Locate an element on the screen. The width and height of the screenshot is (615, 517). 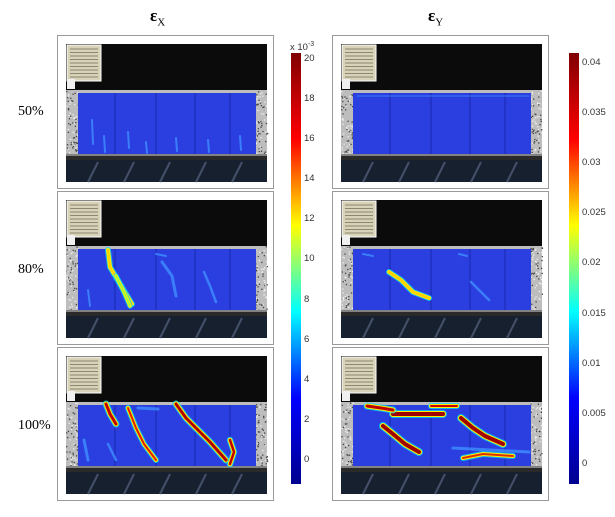
colorbar-tick-label: 0.015 is located at coordinates (594, 313).